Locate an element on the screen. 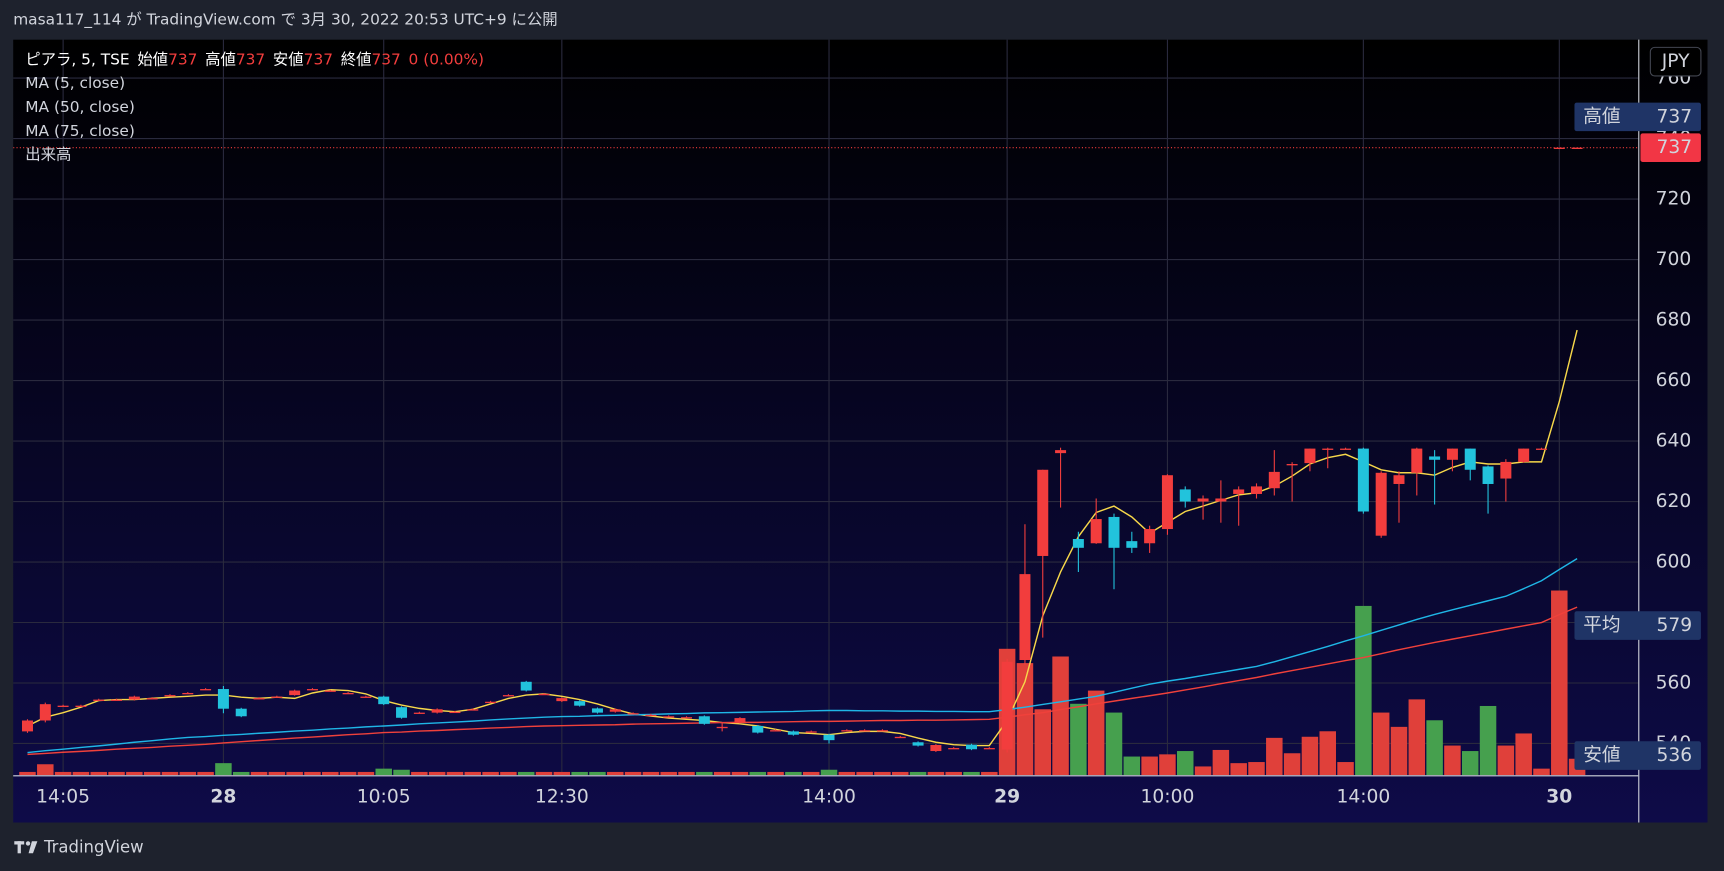 The image size is (1724, 871). price-tag-label: 高値 is located at coordinates (1601, 116).